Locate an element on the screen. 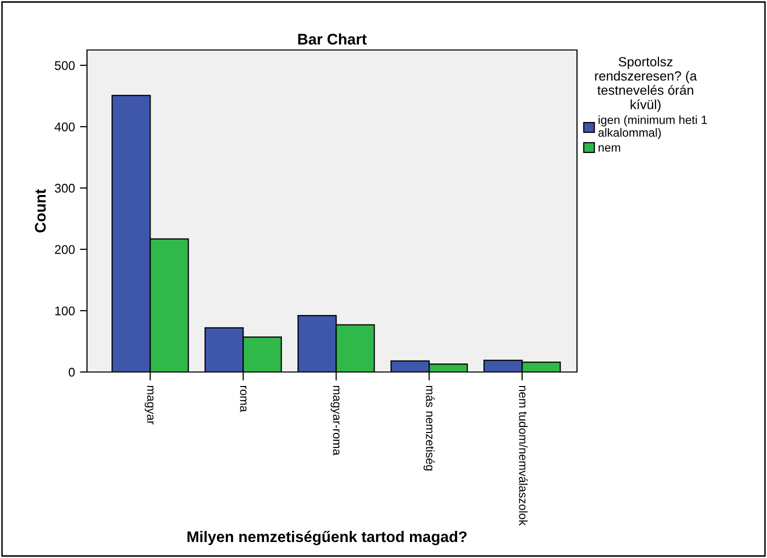  y-axis-title: Count is located at coordinates (40, 210).